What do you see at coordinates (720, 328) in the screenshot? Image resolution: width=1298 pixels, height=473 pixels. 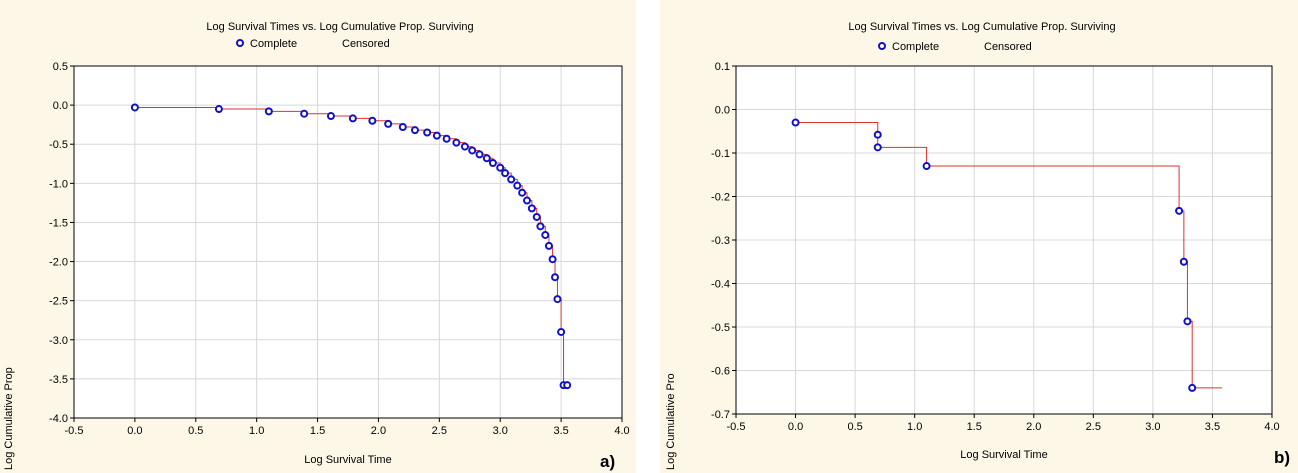 I see `y-tick-label: -0.5` at bounding box center [720, 328].